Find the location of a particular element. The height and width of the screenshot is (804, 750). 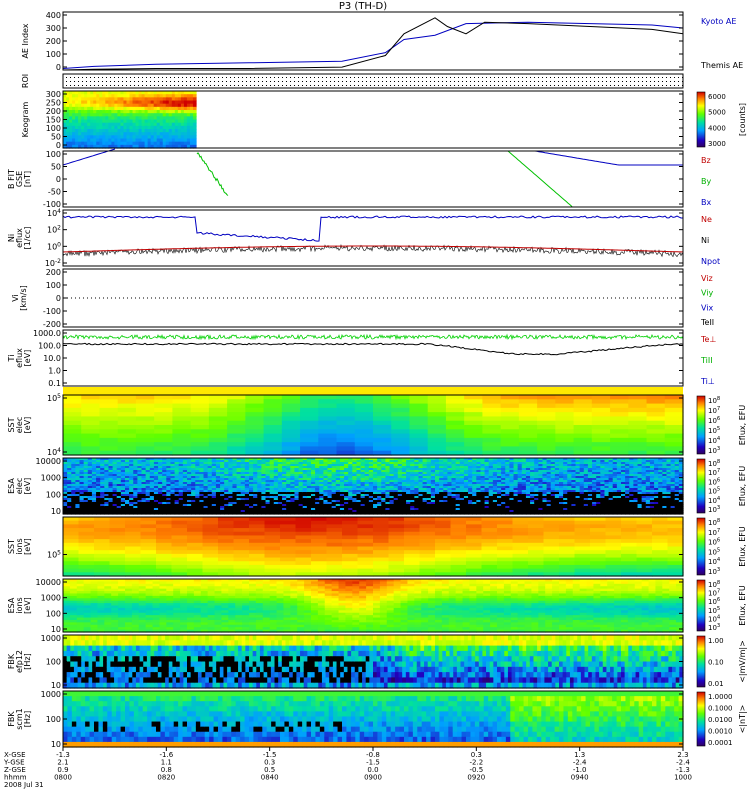

y-tick-label: 104 is located at coordinates (54, 452).